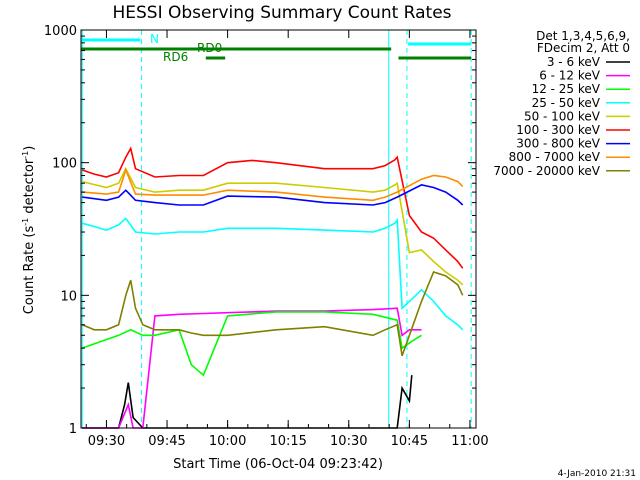  Describe the element at coordinates (546, 171) in the screenshot. I see `legend-label-8: 7000 - 20000 keV` at that location.